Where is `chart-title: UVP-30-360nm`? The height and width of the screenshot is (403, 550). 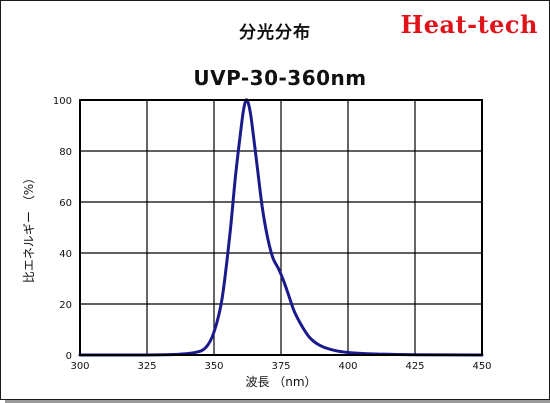 chart-title: UVP-30-360nm is located at coordinates (280, 78).